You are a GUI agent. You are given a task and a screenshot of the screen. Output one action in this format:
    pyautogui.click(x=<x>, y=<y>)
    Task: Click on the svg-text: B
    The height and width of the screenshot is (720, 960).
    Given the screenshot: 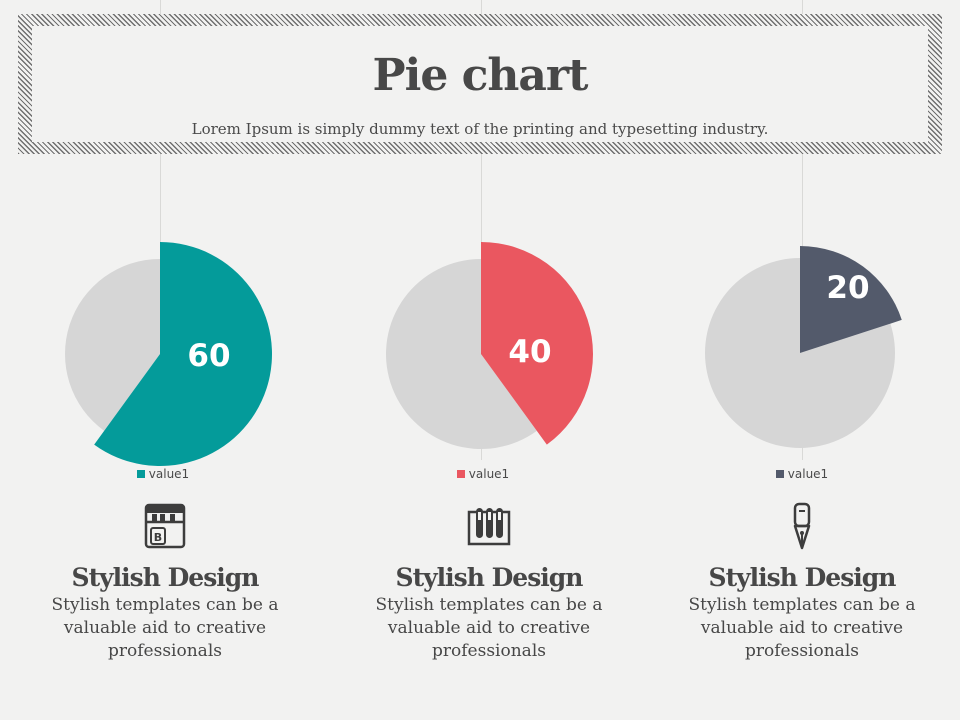 What is the action you would take?
    pyautogui.click(x=158, y=537)
    